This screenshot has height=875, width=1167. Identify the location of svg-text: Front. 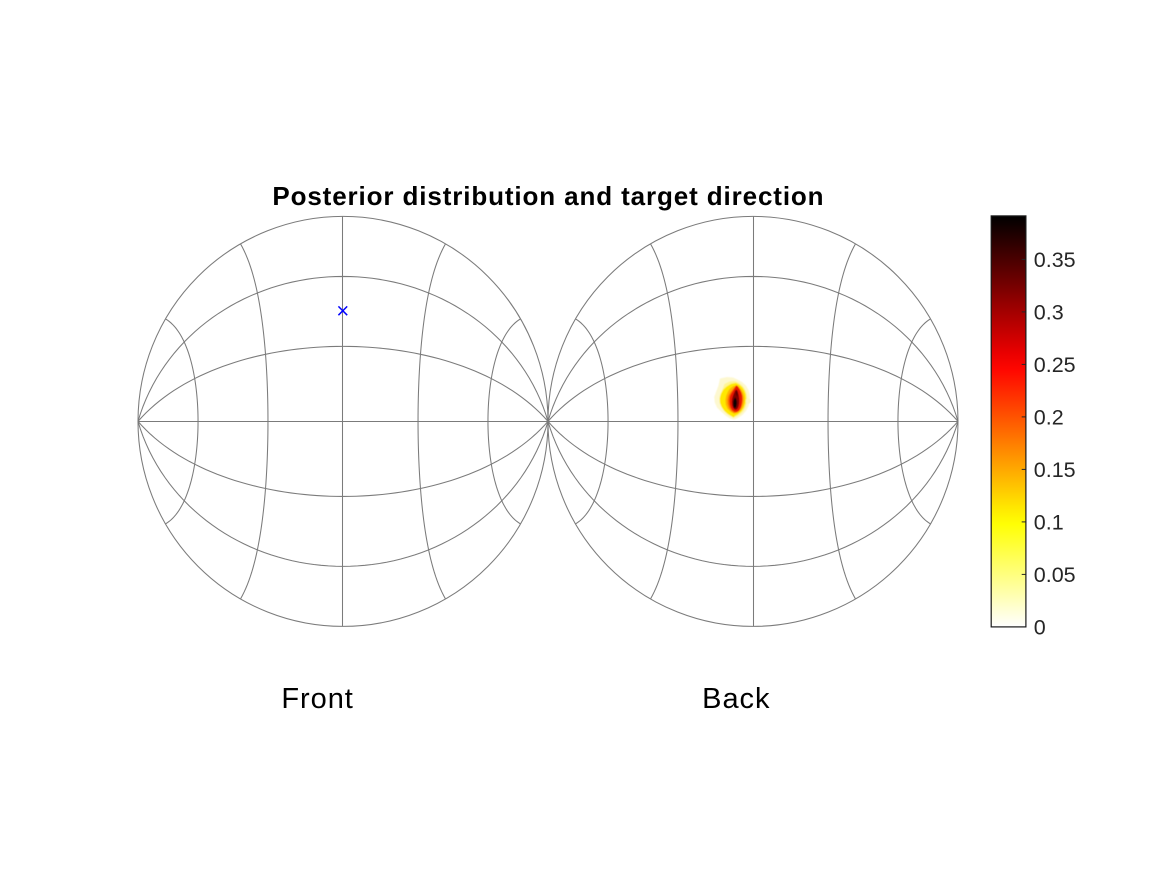
(317, 699).